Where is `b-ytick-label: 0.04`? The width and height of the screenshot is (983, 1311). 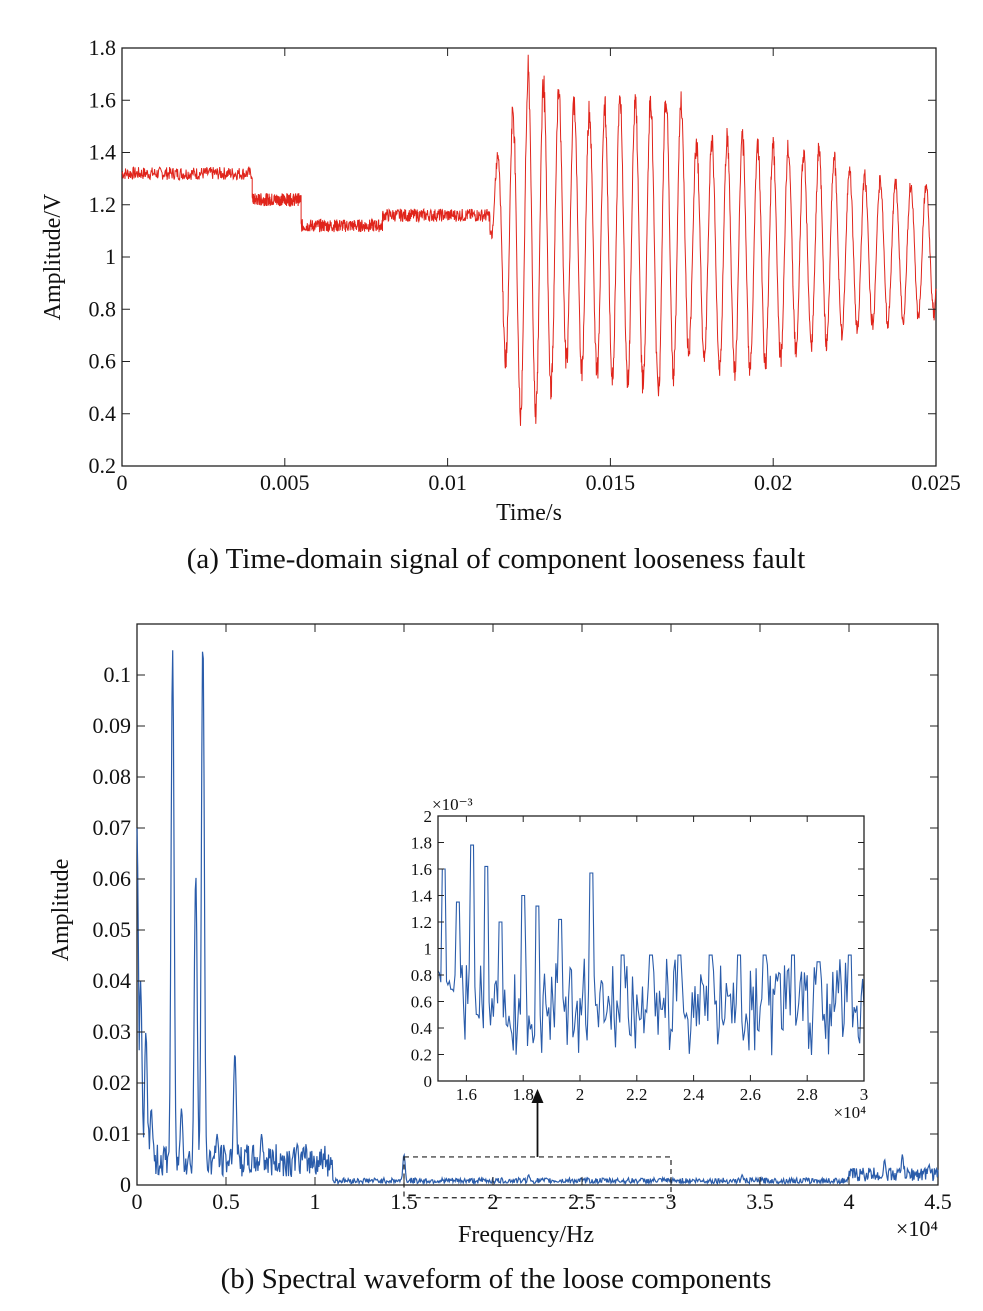
b-ytick-label: 0.04 is located at coordinates (112, 980).